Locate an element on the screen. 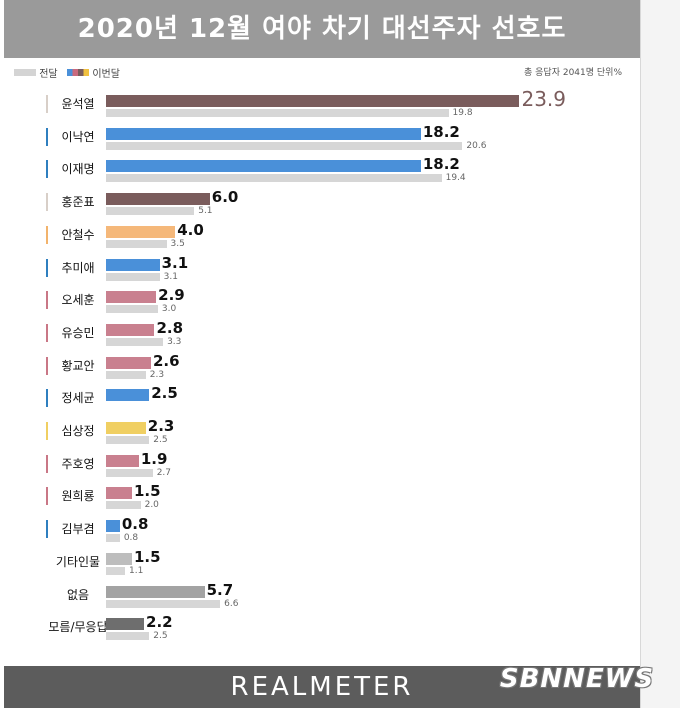  value-label-current: 2.5 is located at coordinates (164, 393).